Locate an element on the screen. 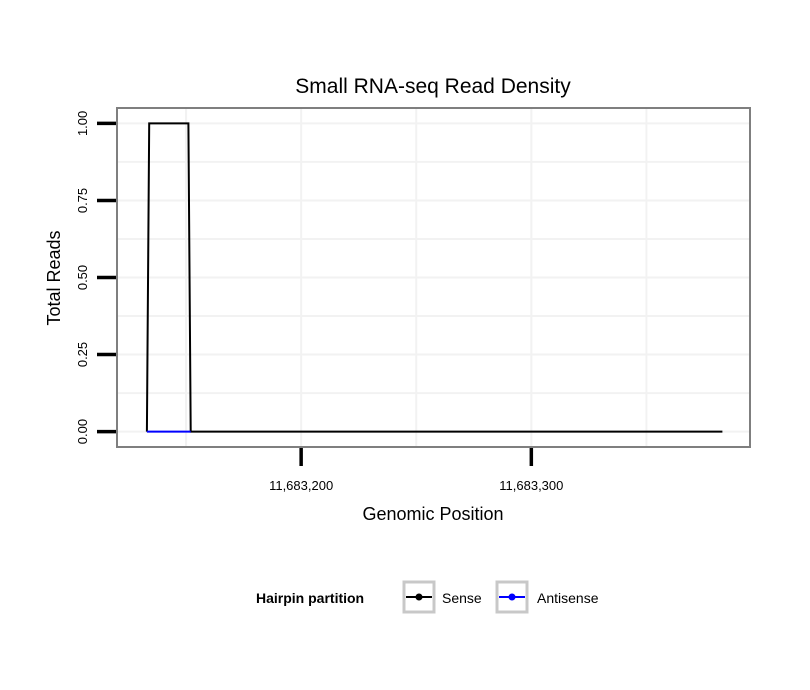  legend-item-antisense: Antisense is located at coordinates (547, 597).